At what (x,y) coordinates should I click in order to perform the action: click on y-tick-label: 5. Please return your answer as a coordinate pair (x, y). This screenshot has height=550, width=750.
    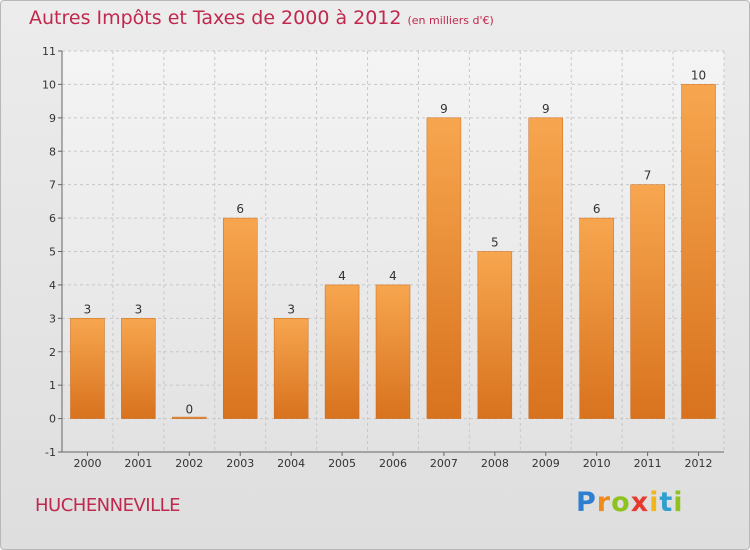
    Looking at the image, I should click on (52, 252).